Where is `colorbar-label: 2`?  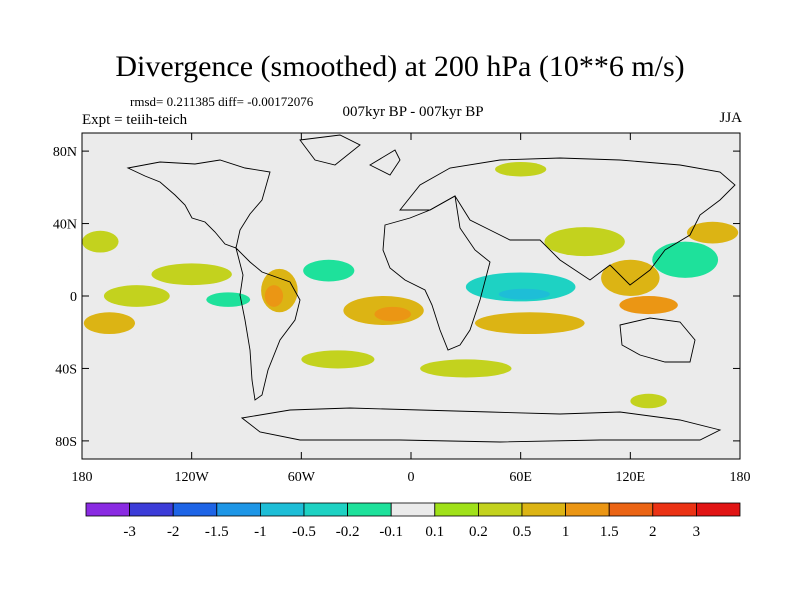
colorbar-label: 2 is located at coordinates (653, 532).